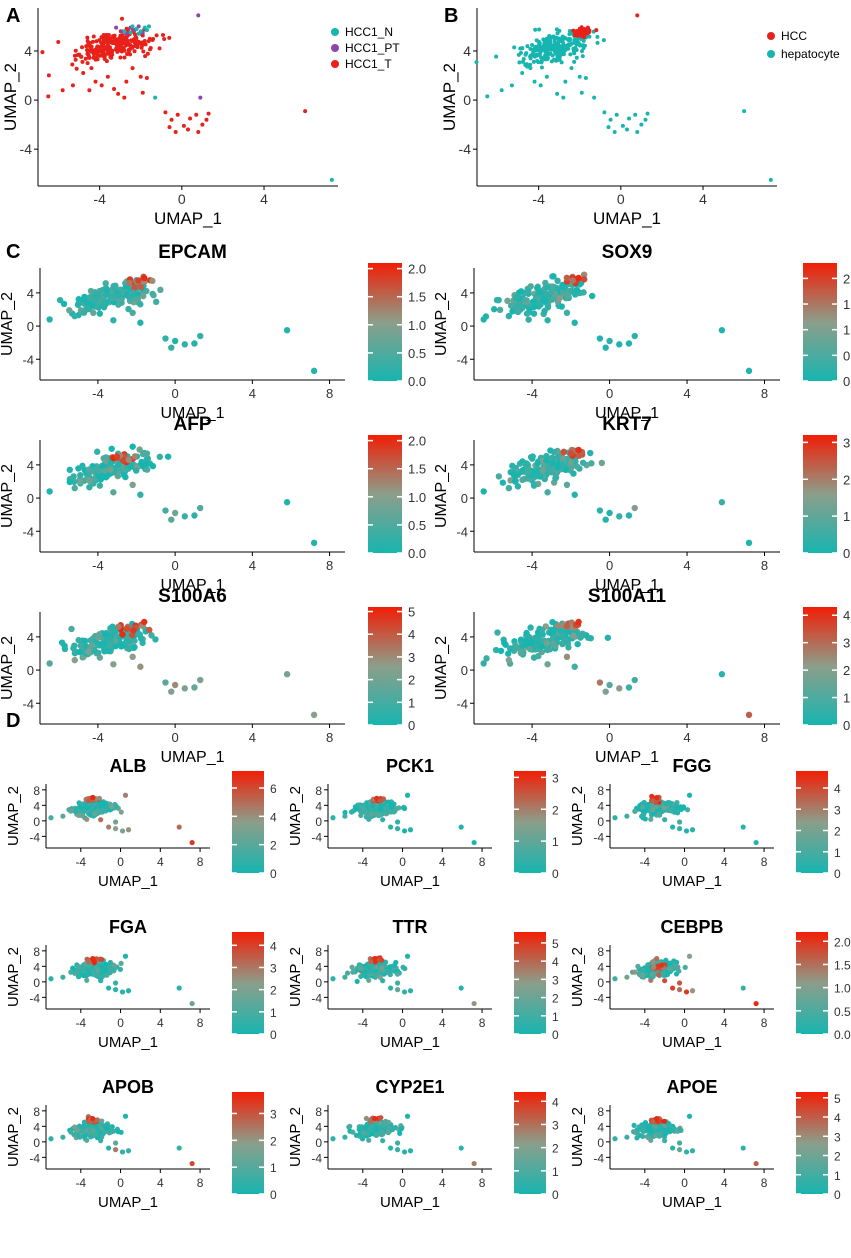 The height and width of the screenshot is (1258, 851). Describe the element at coordinates (34, 998) in the screenshot. I see `y-tick-label: -4` at that location.